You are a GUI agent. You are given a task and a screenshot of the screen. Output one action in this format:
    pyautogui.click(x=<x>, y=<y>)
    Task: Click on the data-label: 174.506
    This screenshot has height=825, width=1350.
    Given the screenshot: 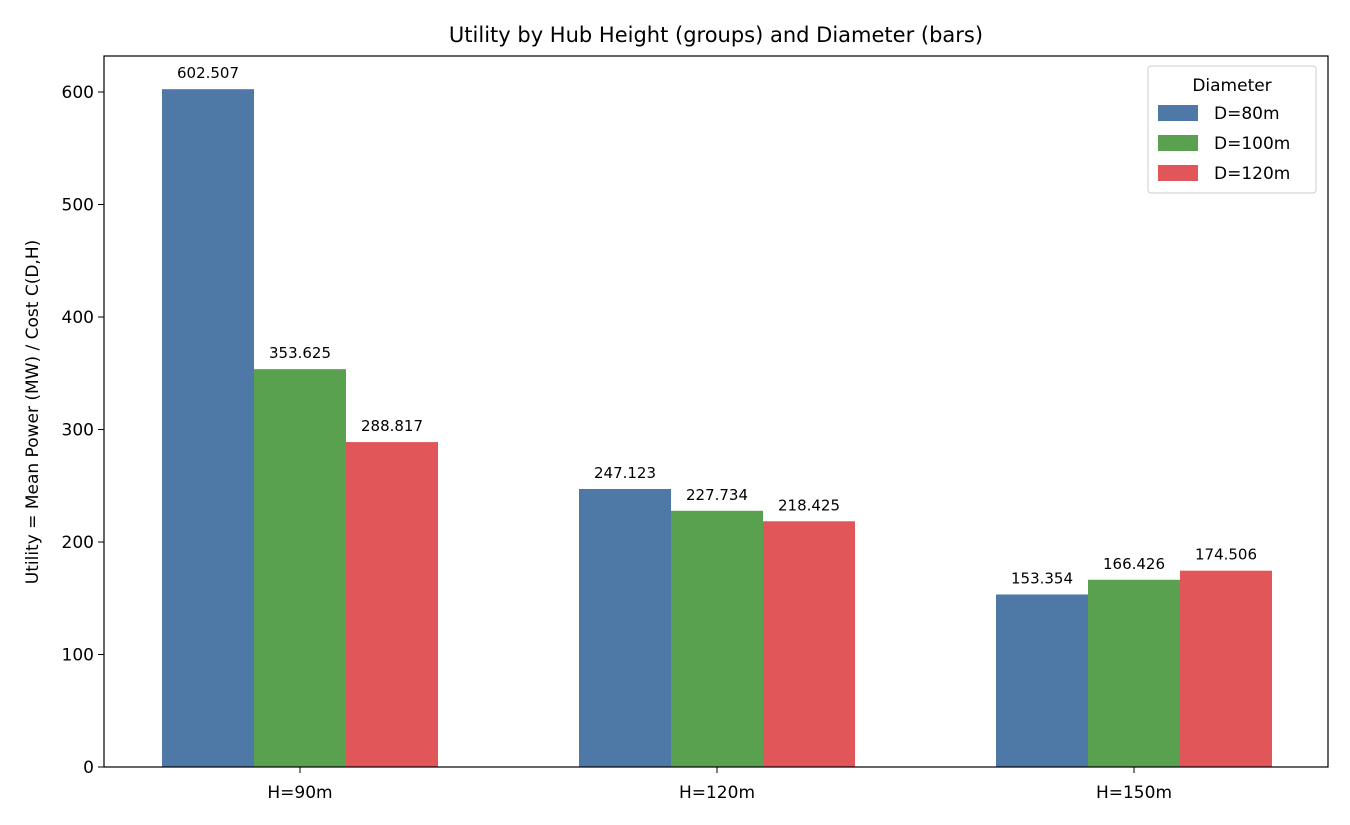 What is the action you would take?
    pyautogui.click(x=1226, y=555)
    